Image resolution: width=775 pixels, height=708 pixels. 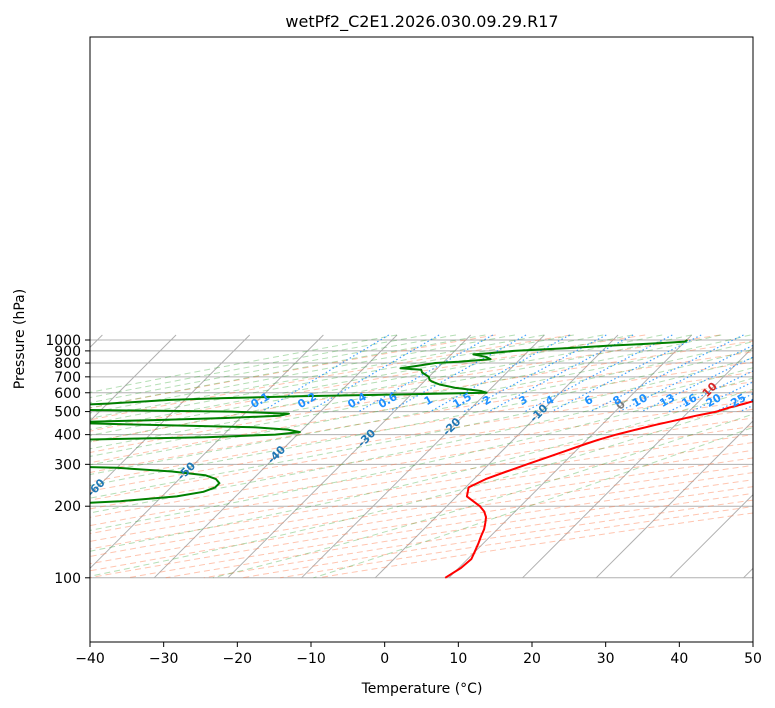 I want to click on mixing-ratio-label: 16, so click(x=689, y=400).